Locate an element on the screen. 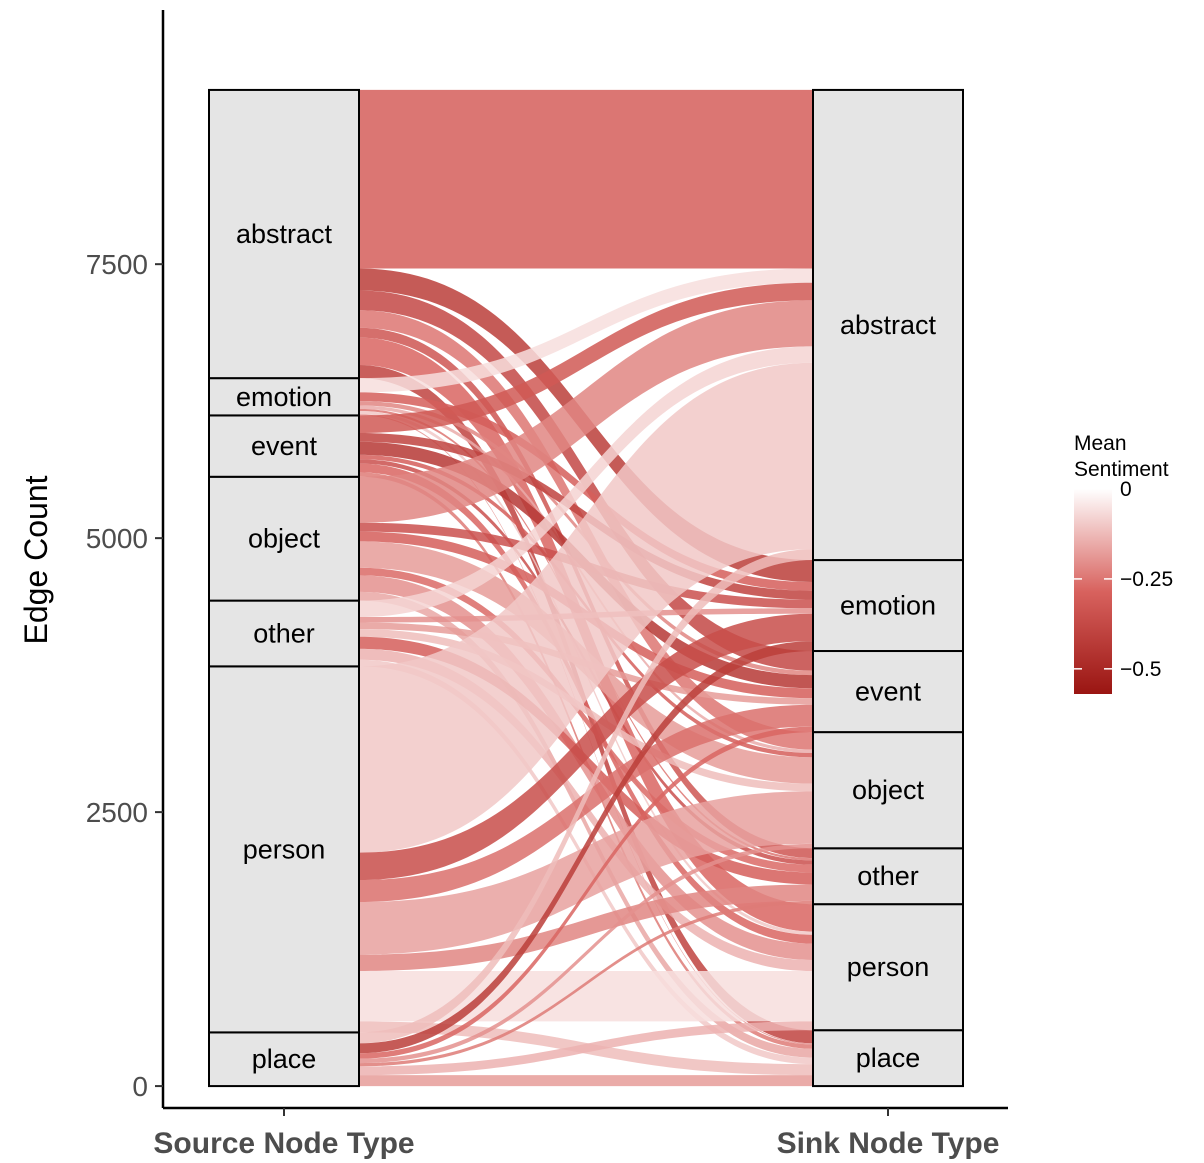 The image size is (1204, 1163). source-node-label-other: other is located at coordinates (284, 633).